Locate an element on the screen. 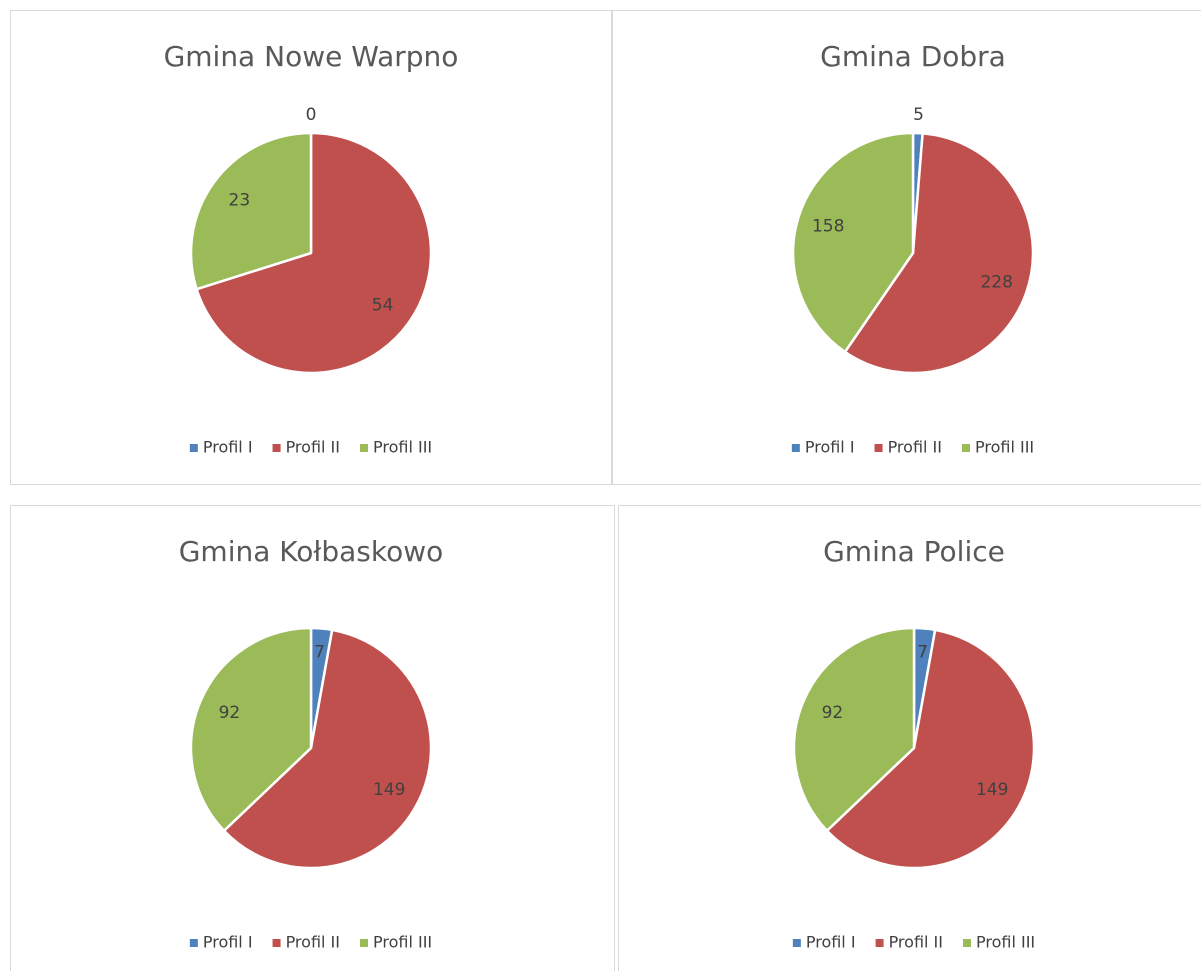 This screenshot has height=975, width=1201. data-label: 228 is located at coordinates (996, 283).